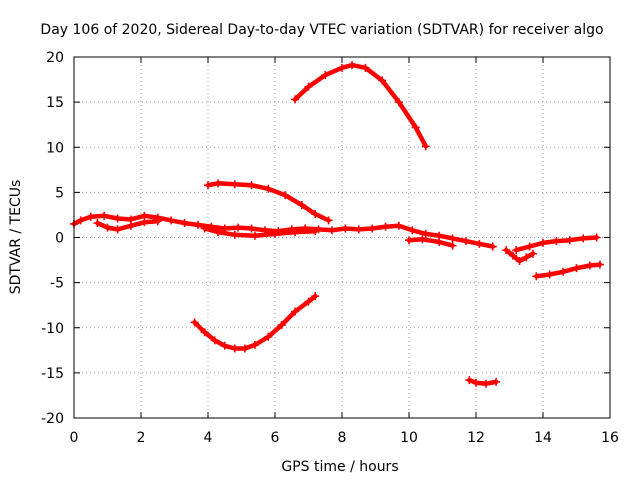 This screenshot has height=480, width=640. Describe the element at coordinates (342, 438) in the screenshot. I see `x-tick-label: 8` at that location.